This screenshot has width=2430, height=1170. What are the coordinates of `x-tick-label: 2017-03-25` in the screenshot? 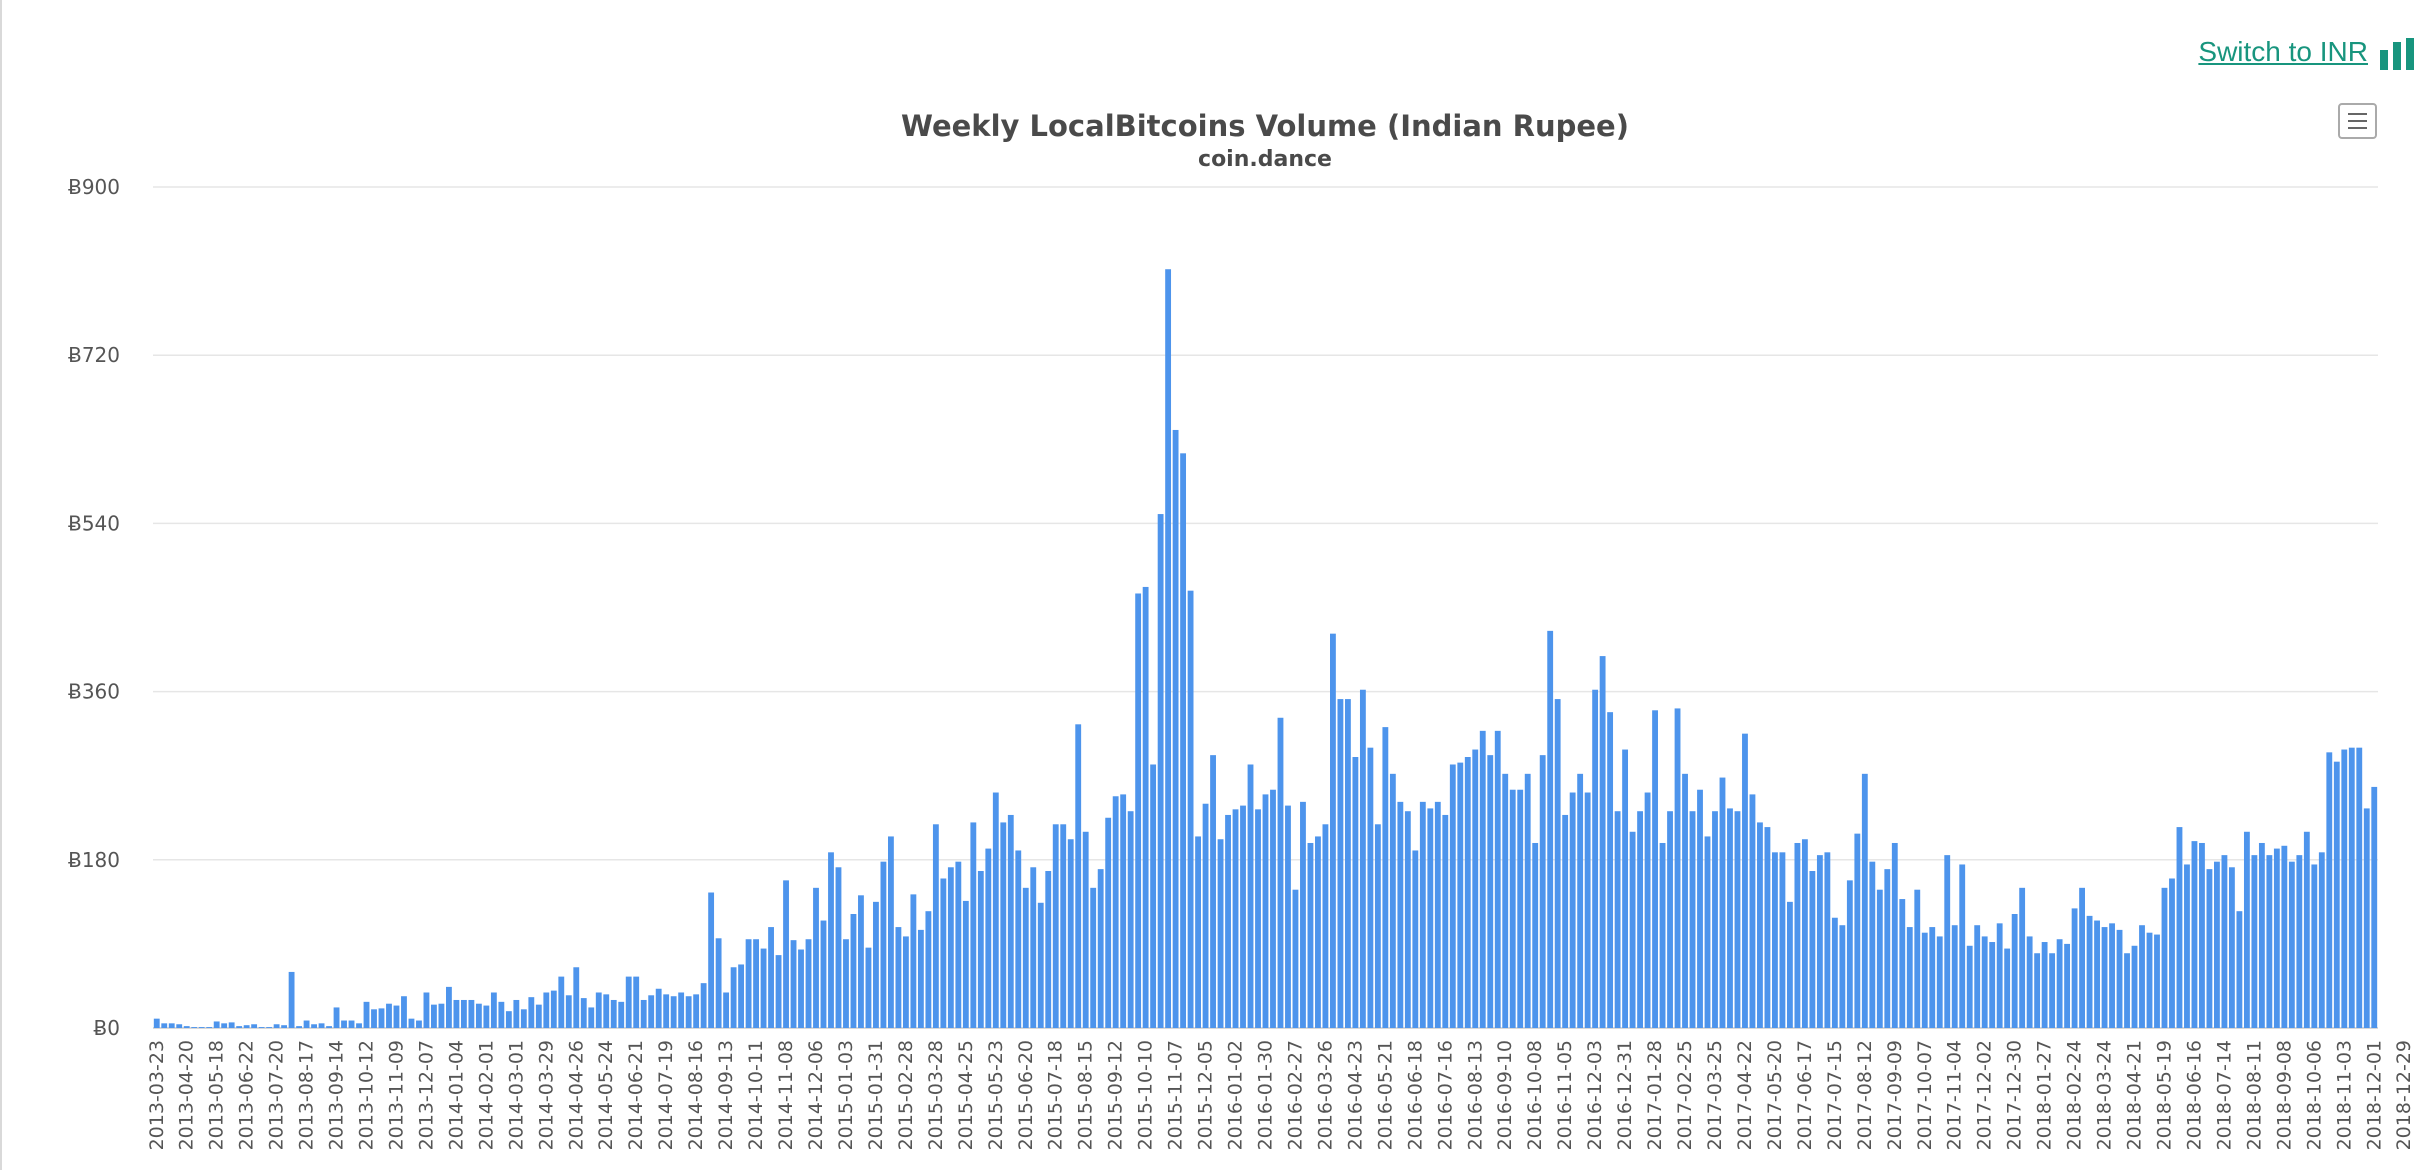 It's located at (1715, 1095).